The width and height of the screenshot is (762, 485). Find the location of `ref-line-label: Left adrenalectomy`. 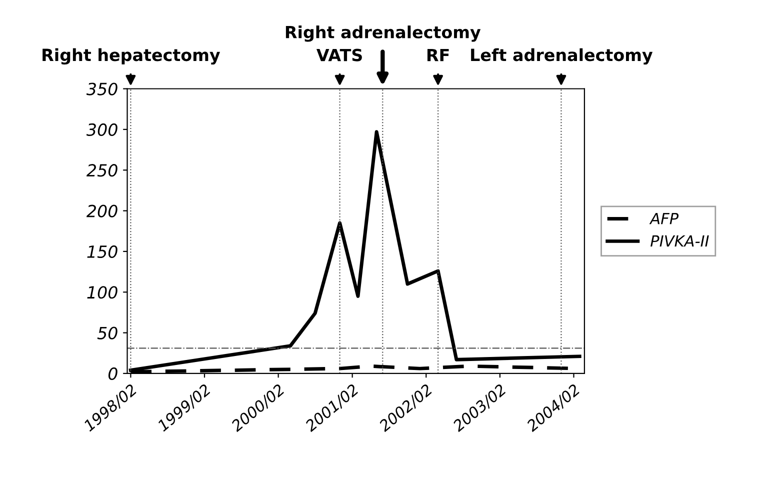

ref-line-label: Left adrenalectomy is located at coordinates (562, 56).